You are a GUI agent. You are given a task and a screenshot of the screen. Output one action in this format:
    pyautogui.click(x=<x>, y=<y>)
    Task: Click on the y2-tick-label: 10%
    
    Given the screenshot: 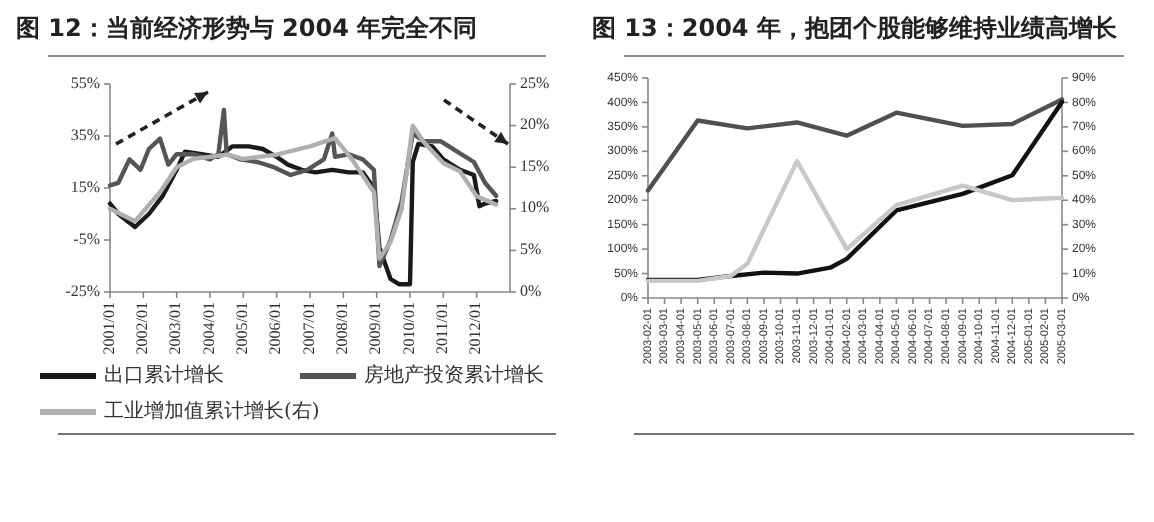 What is the action you would take?
    pyautogui.click(x=535, y=207)
    